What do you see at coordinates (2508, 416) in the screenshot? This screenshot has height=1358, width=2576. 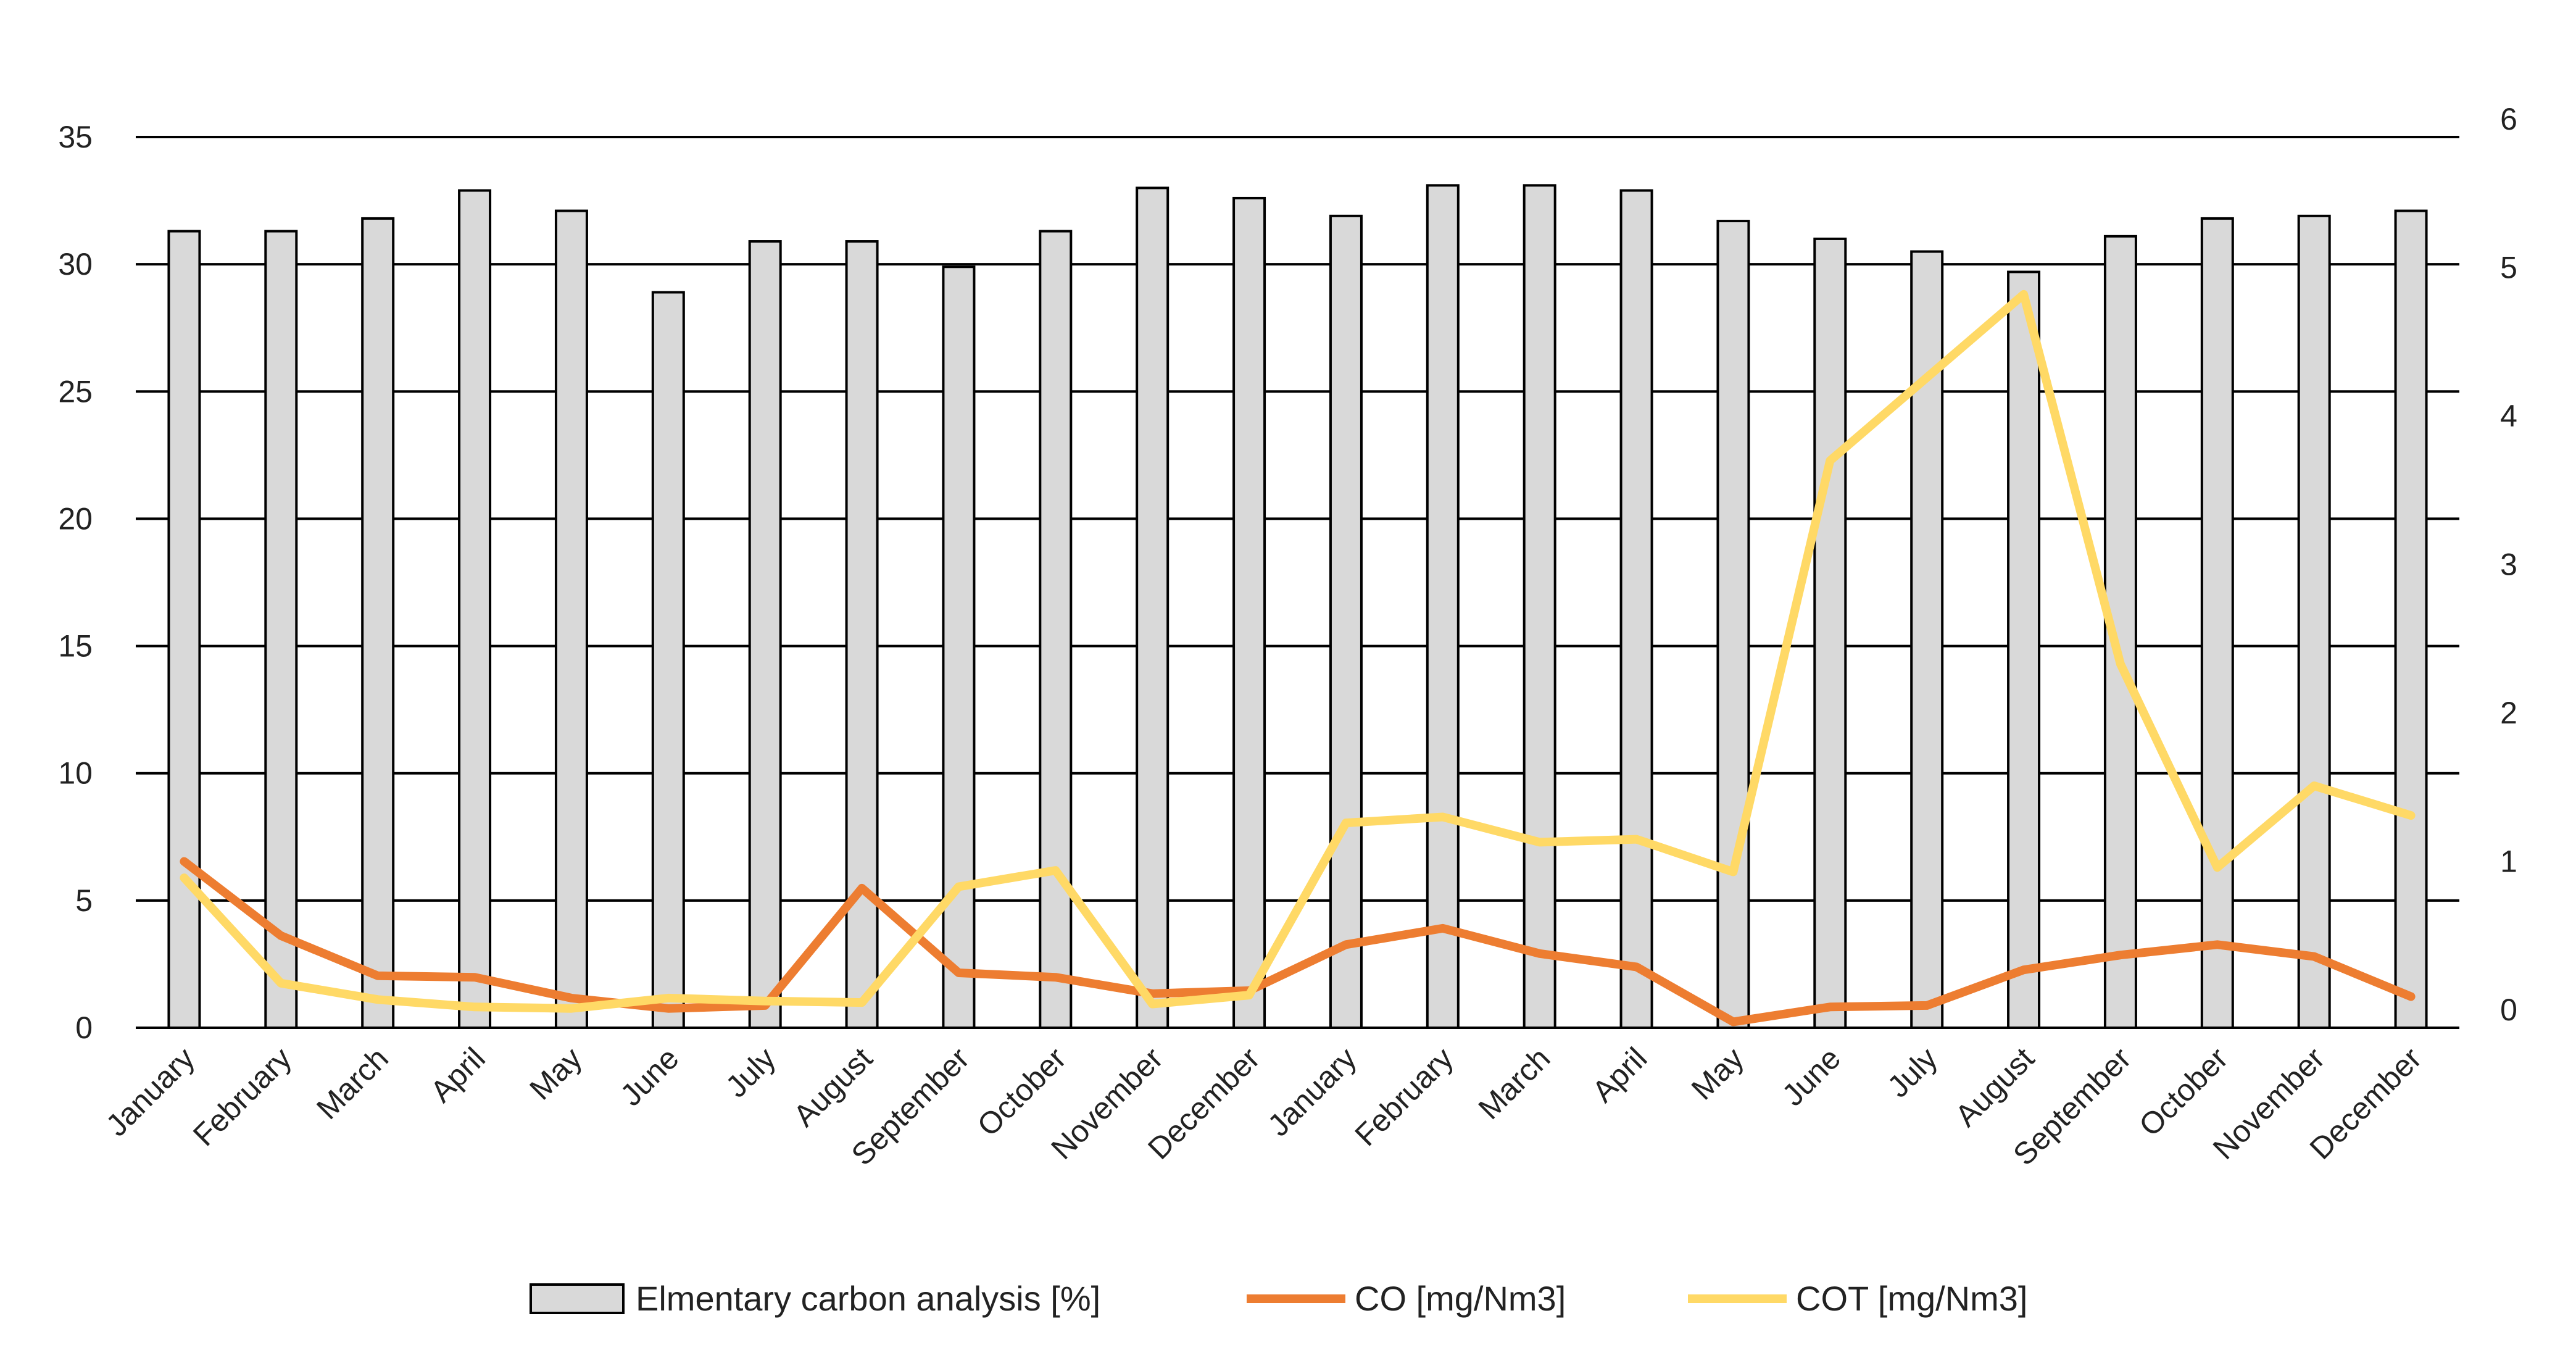 I see `y-right-tick-label: 4` at bounding box center [2508, 416].